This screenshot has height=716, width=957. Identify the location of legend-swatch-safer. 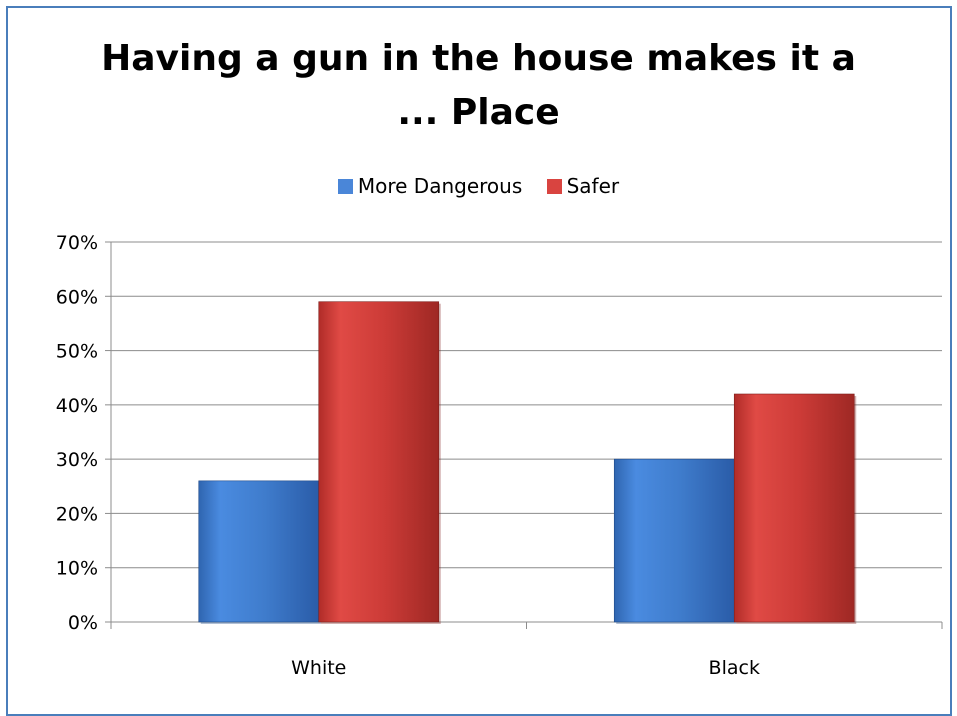
(554, 186).